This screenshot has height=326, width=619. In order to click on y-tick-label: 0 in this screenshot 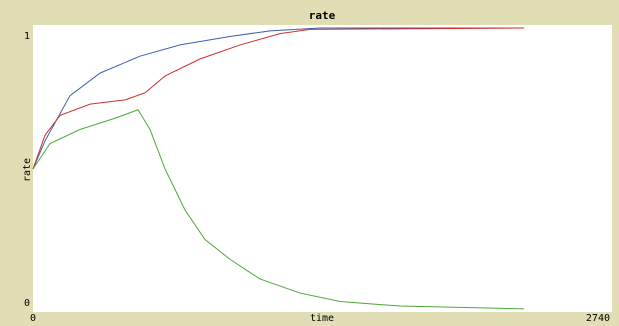, I will do `click(27, 303)`.